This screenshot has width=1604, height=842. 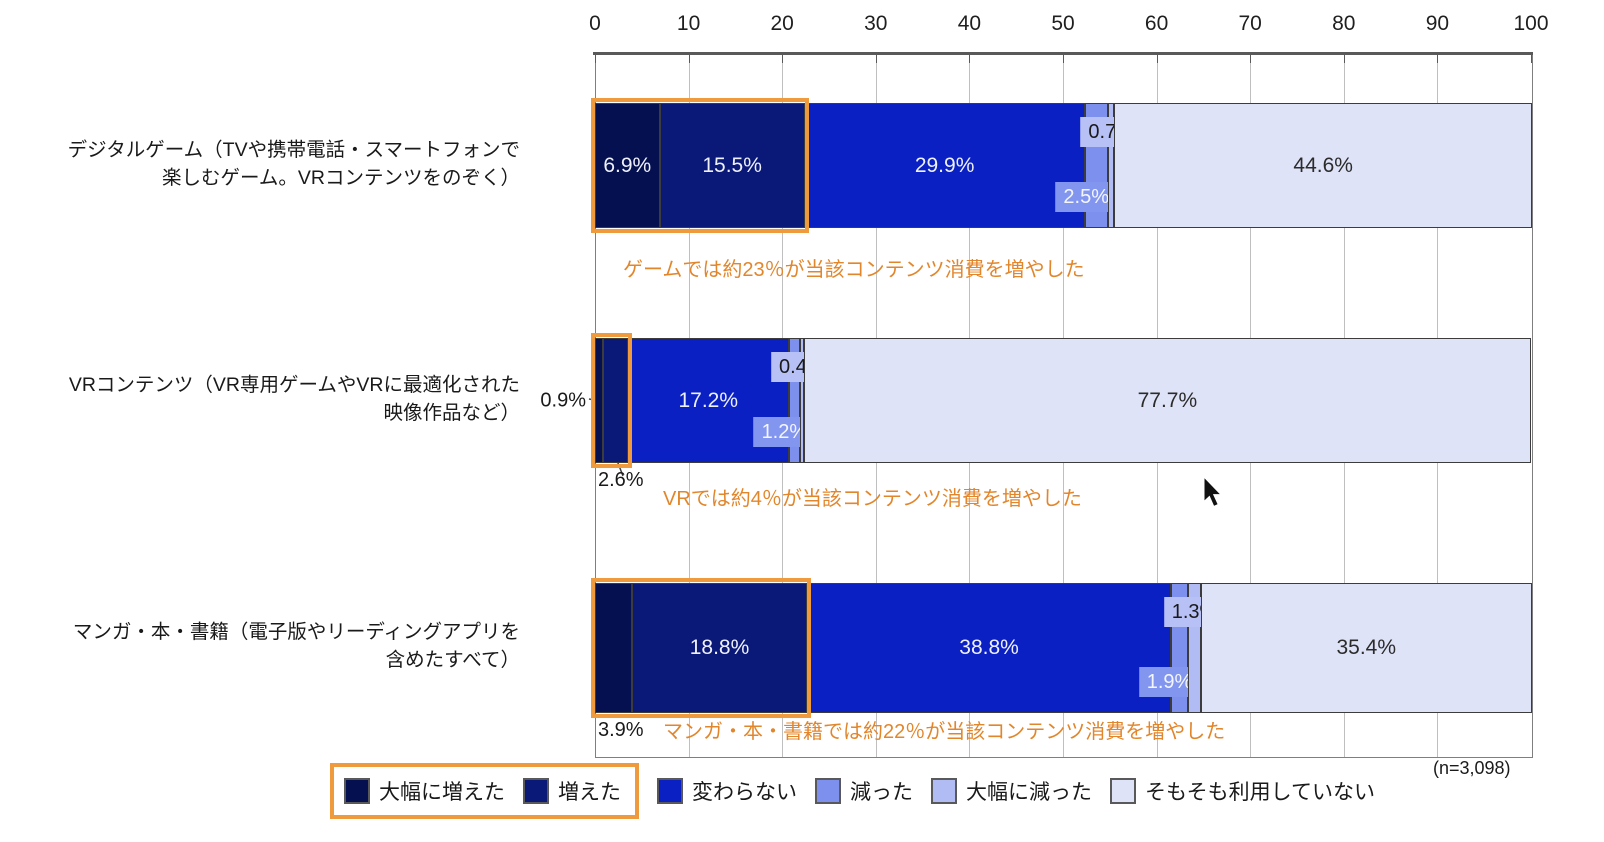 I want to click on legend-label: 増えた, so click(x=589, y=792).